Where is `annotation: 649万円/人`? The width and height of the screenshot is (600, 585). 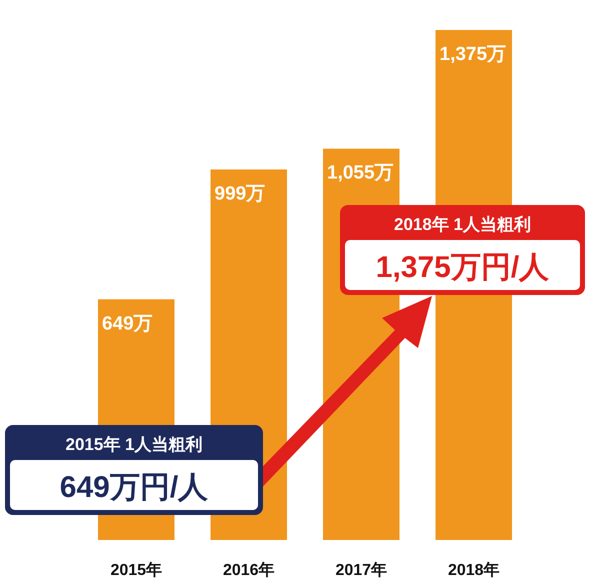
annotation: 649万円/人 is located at coordinates (135, 487).